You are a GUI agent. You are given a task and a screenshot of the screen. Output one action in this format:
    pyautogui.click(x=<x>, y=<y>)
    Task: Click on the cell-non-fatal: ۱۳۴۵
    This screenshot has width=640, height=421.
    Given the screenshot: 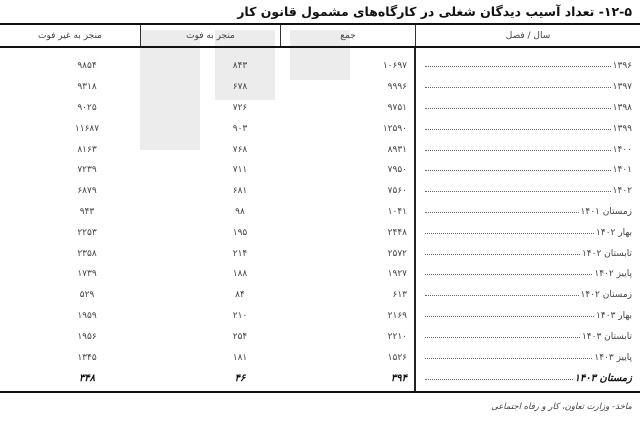 What is the action you would take?
    pyautogui.click(x=87, y=357)
    